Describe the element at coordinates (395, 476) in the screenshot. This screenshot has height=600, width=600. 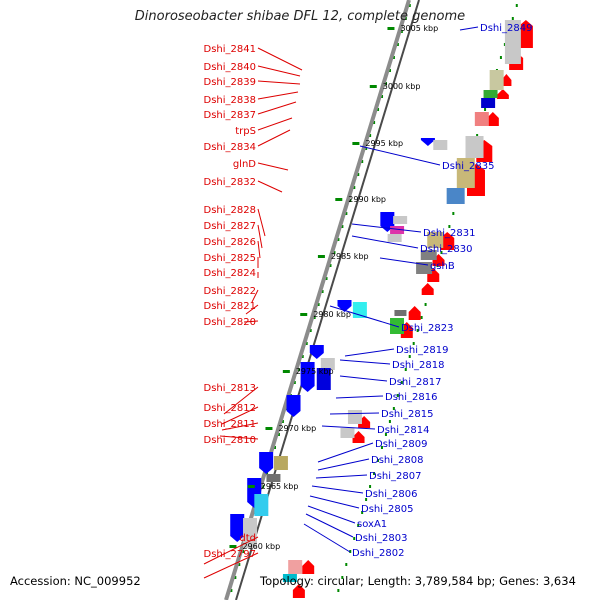
I see `reverse-gene-label: Dshi_2807` at that location.